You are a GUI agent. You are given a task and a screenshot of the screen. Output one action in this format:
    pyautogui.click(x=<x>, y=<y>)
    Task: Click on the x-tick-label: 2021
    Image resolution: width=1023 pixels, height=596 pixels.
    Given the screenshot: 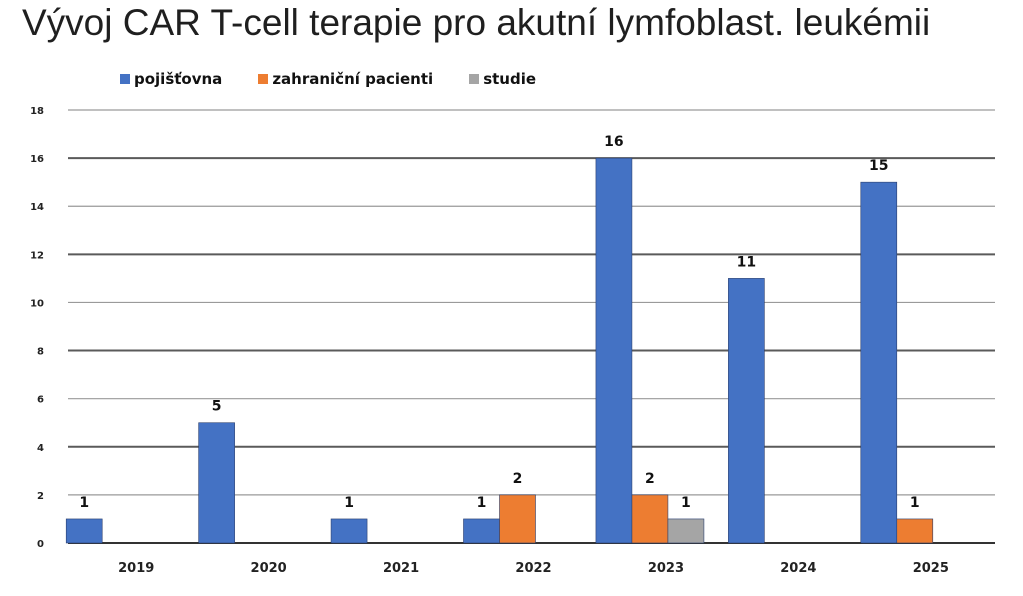 What is the action you would take?
    pyautogui.click(x=401, y=568)
    